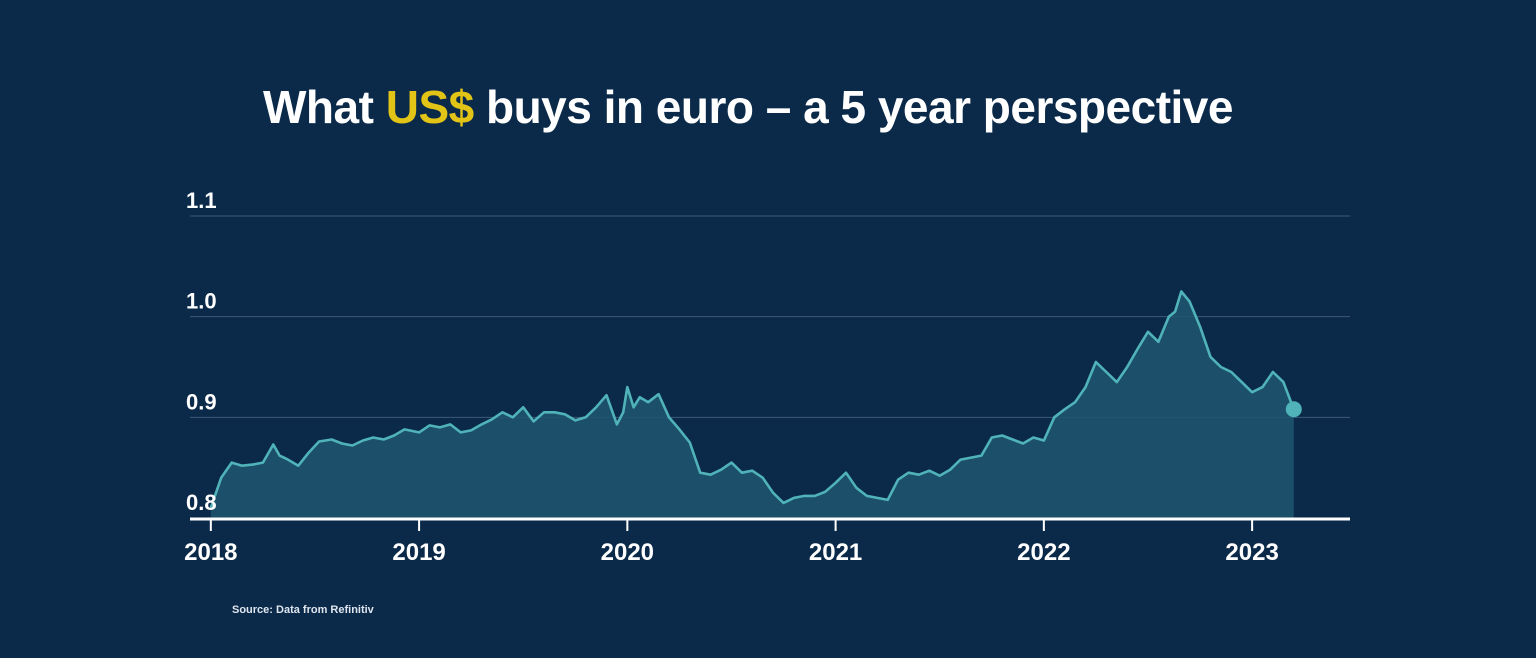 The width and height of the screenshot is (1536, 658). I want to click on end-point-marker, so click(1293, 409).